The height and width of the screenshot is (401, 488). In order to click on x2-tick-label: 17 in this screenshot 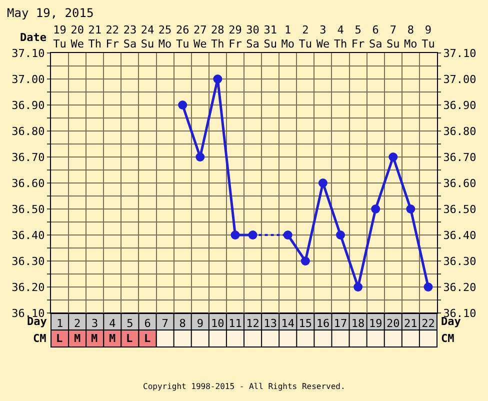, I will do `click(341, 323)`.